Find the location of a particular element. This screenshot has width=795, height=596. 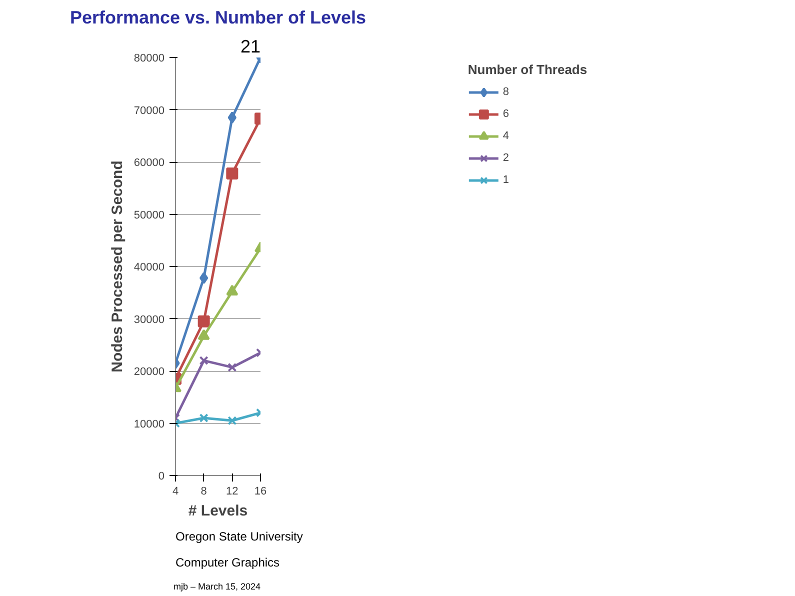

chart-title: Performance vs. Number of Levels is located at coordinates (218, 18).